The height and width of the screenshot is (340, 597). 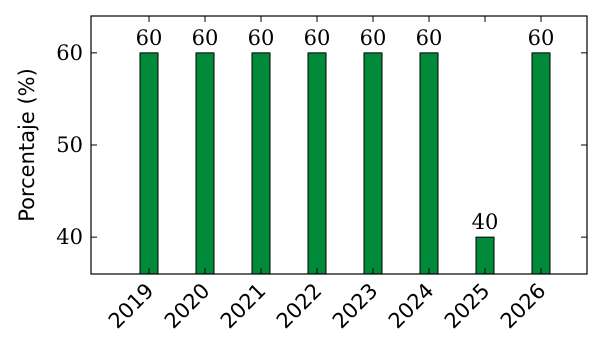 I want to click on data-label-2020: 60, so click(x=205, y=38).